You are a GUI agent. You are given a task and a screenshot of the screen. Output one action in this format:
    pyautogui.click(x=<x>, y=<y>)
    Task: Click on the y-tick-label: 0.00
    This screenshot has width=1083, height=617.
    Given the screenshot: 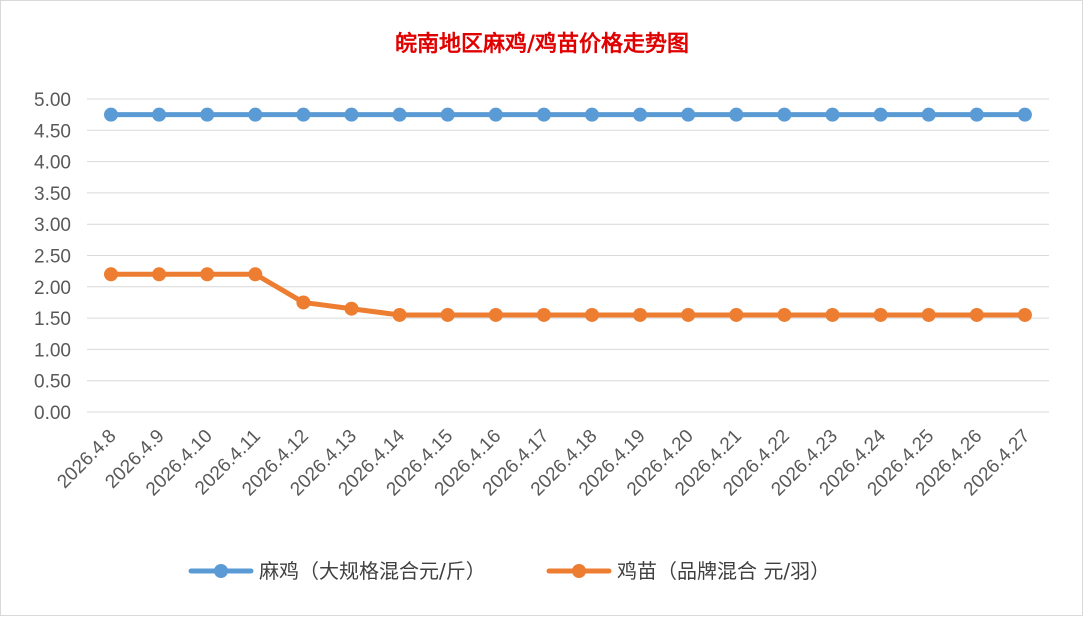 What is the action you would take?
    pyautogui.click(x=52, y=413)
    